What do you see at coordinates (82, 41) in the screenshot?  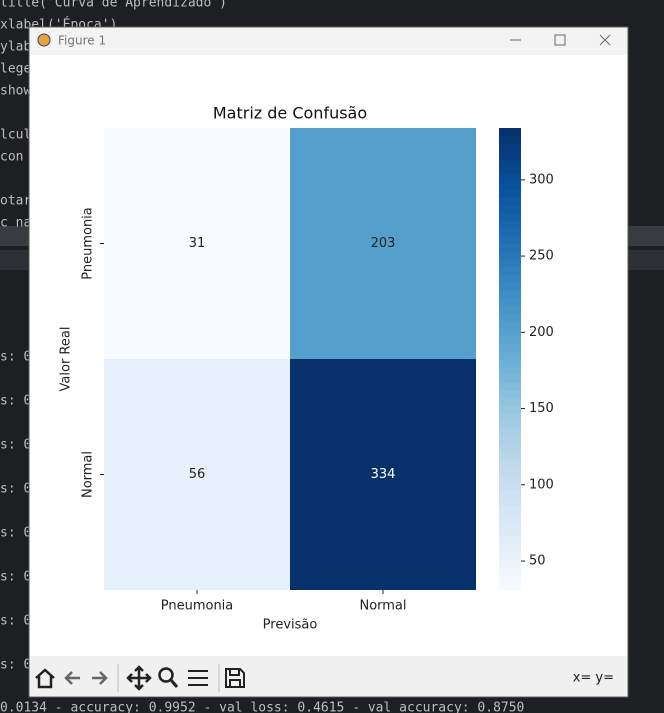 I see `window-title: Figure 1` at bounding box center [82, 41].